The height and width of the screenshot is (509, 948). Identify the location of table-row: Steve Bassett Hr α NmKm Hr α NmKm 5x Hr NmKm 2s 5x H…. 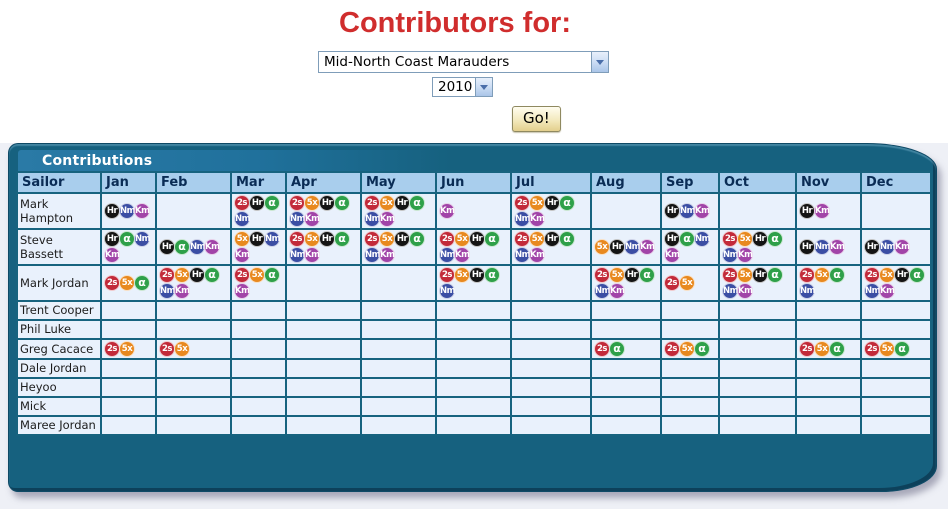
(474, 247).